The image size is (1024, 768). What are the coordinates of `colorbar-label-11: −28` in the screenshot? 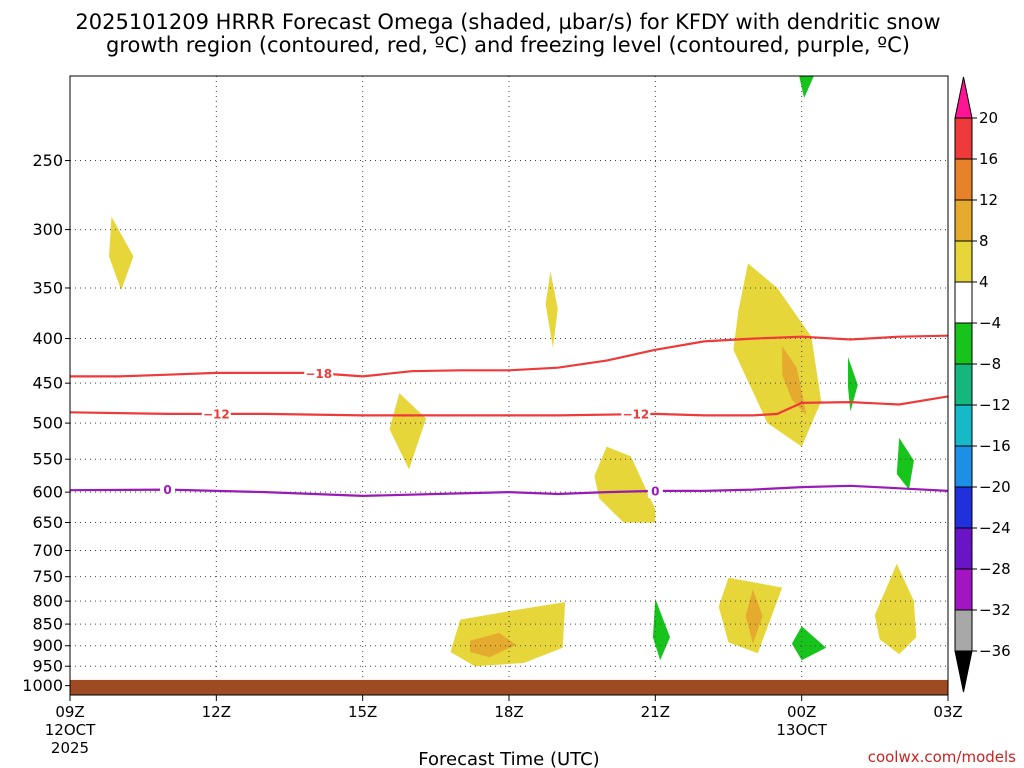 It's located at (995, 569).